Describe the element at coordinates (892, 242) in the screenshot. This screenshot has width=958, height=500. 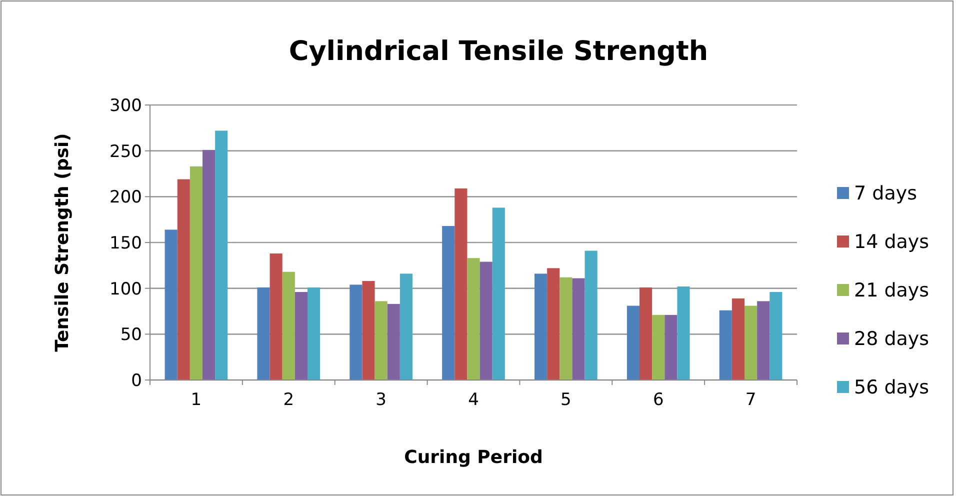
I see `legend-label: 14 days` at that location.